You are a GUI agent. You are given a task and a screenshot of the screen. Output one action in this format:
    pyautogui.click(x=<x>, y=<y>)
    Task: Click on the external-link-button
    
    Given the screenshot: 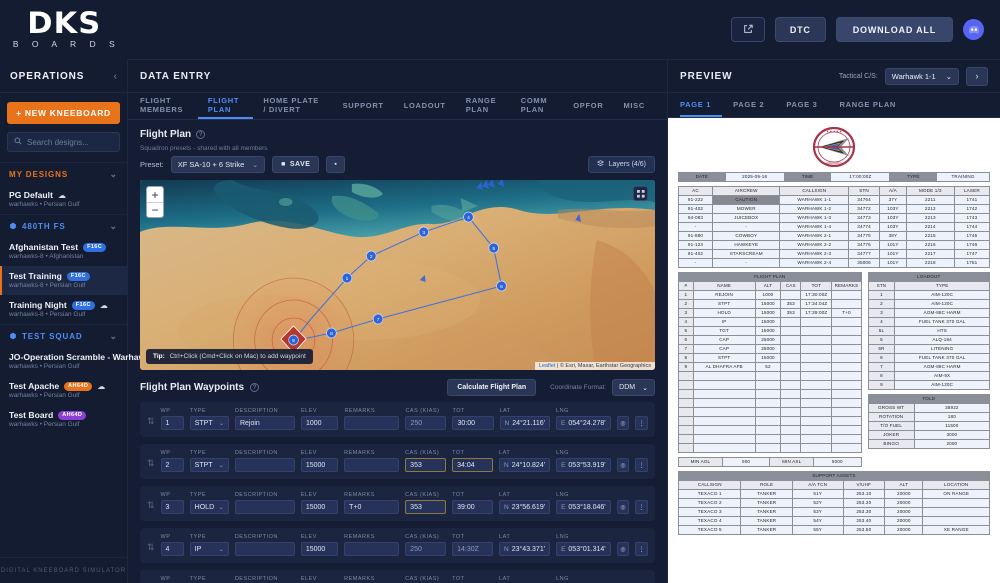 What is the action you would take?
    pyautogui.click(x=747, y=29)
    